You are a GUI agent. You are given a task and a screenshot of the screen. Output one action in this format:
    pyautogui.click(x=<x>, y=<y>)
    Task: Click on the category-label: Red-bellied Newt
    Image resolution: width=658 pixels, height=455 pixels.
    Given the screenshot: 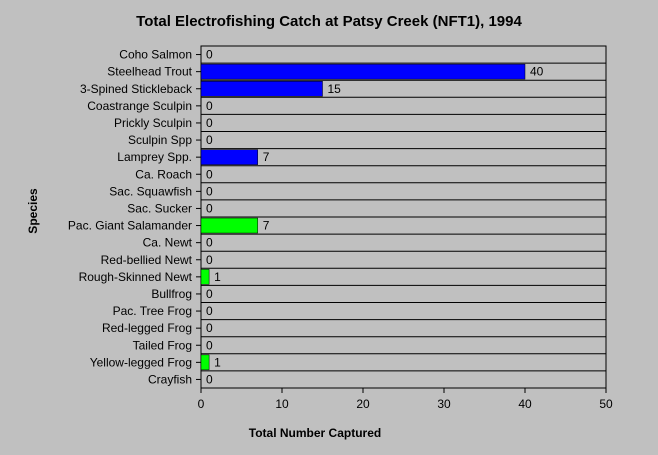 What is the action you would take?
    pyautogui.click(x=147, y=260)
    